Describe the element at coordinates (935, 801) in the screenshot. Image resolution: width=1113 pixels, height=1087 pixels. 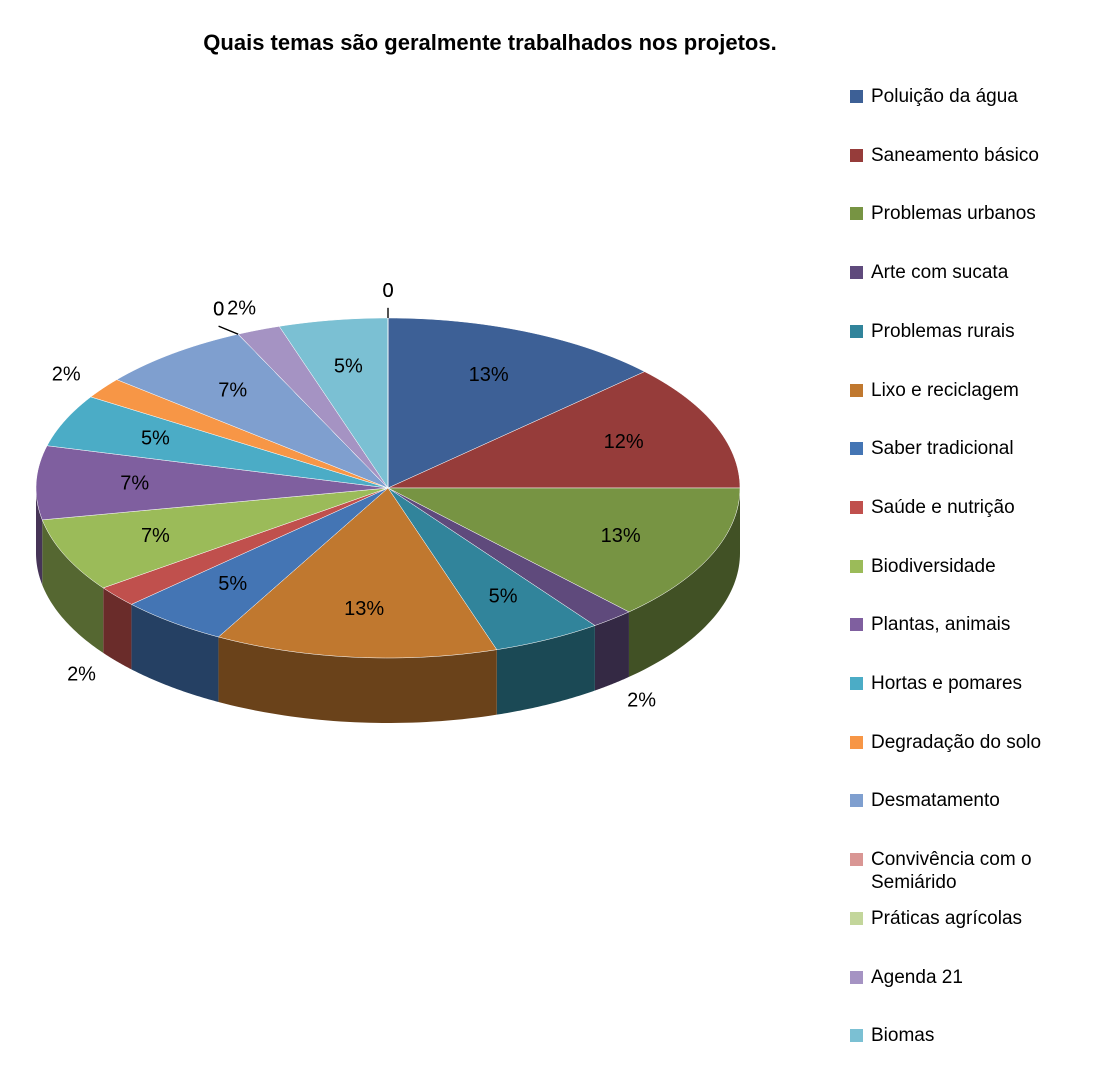
I see `legend-label: Desmatamento` at that location.